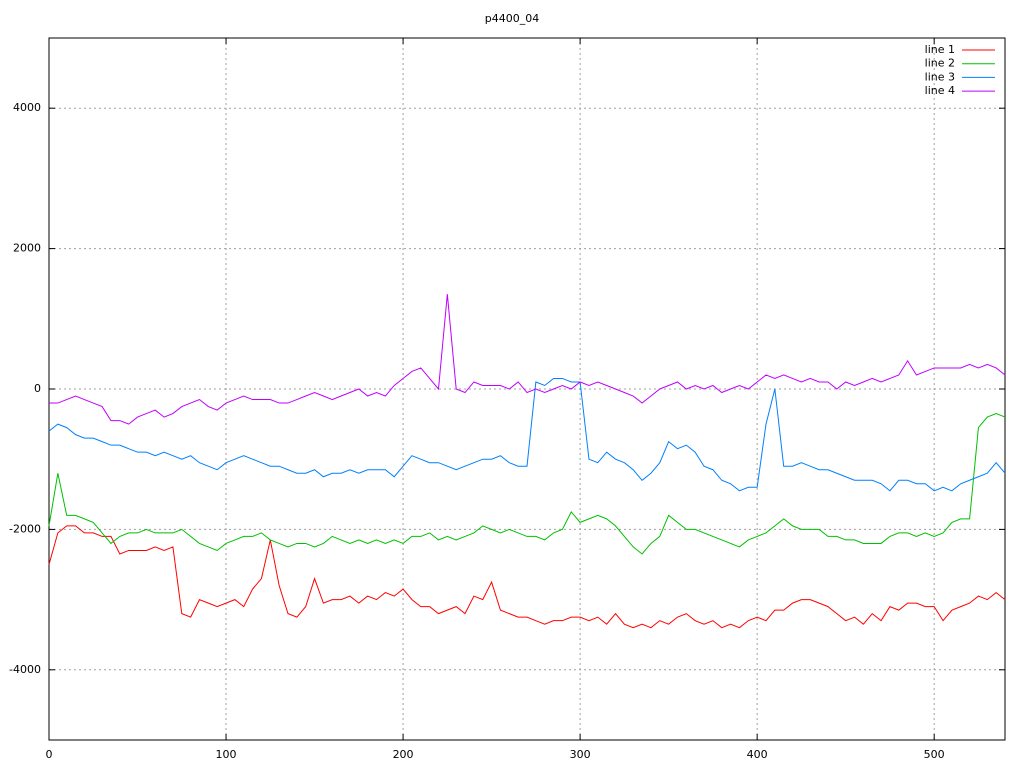  Describe the element at coordinates (934, 754) in the screenshot. I see `x-tick-label: 500` at that location.